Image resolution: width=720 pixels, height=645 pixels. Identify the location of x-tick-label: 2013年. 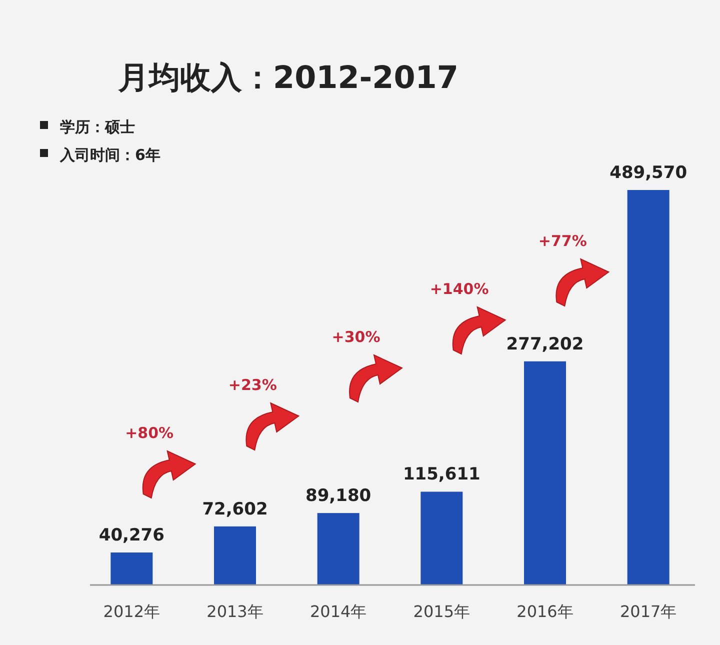
(235, 611).